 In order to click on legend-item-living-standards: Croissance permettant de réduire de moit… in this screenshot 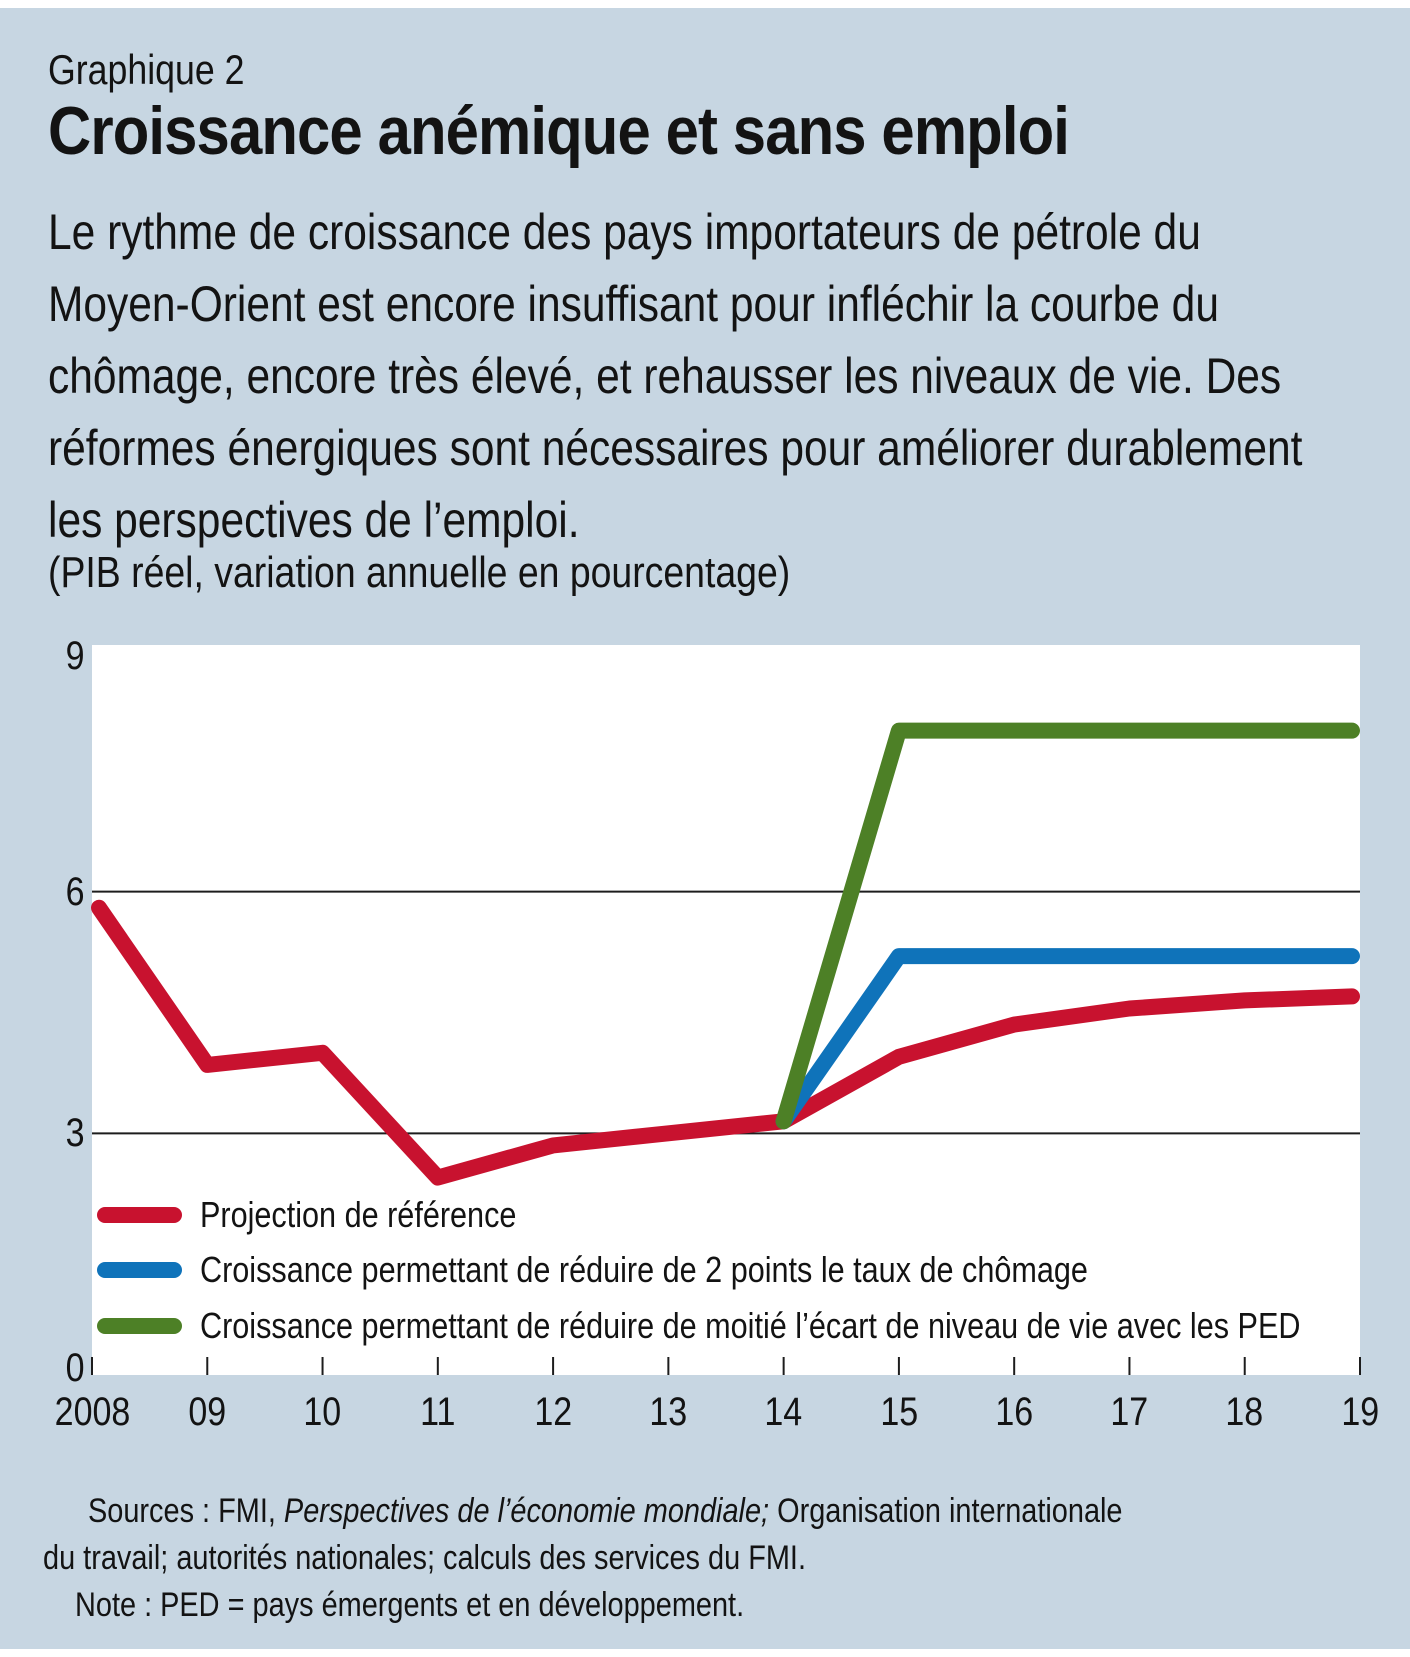, I will do `click(753, 1326)`.